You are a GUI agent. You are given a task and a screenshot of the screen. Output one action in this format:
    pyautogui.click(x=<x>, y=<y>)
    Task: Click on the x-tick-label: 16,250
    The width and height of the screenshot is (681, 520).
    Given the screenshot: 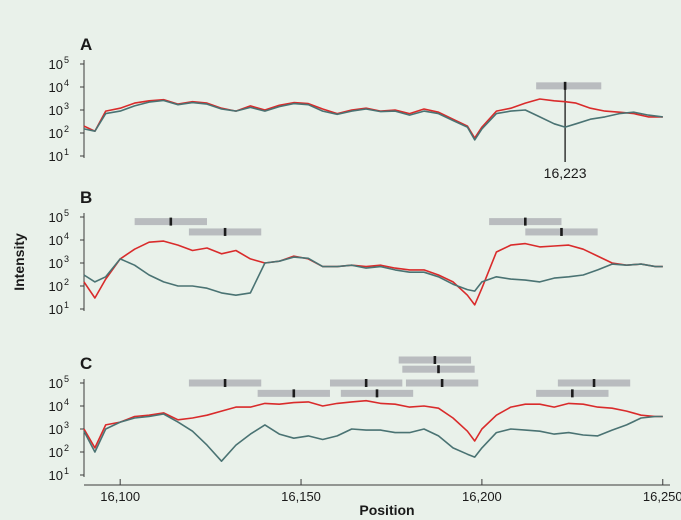 What is the action you would take?
    pyautogui.click(x=662, y=496)
    